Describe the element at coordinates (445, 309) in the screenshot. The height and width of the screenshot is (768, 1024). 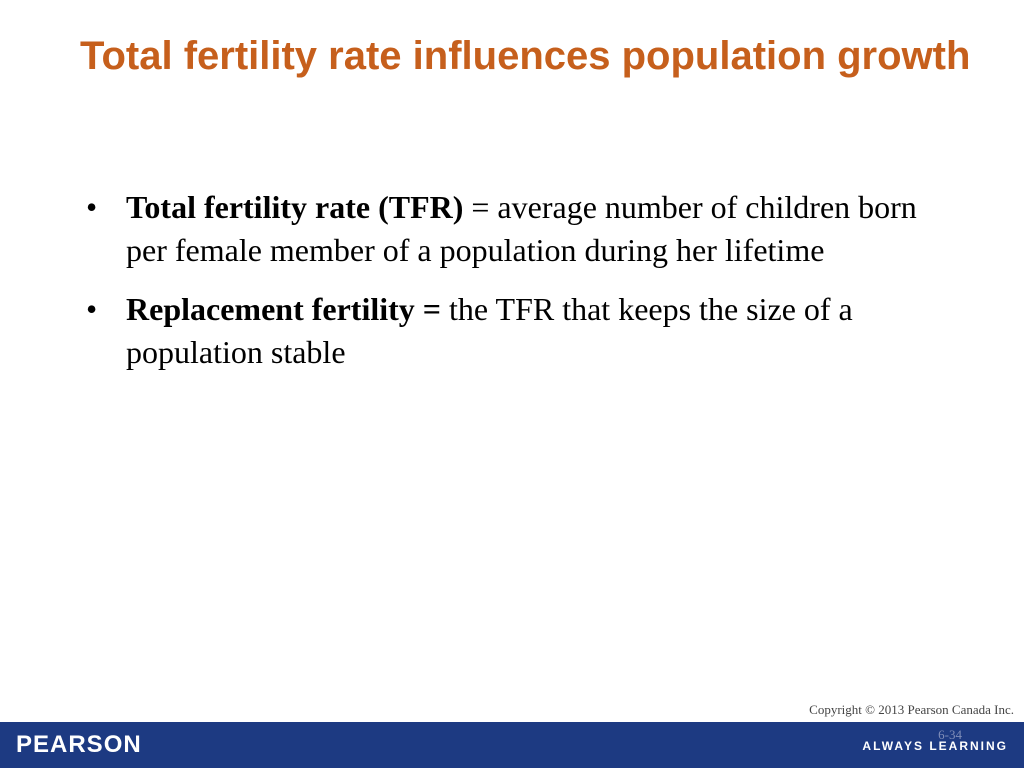
I see `bullet-separator` at that location.